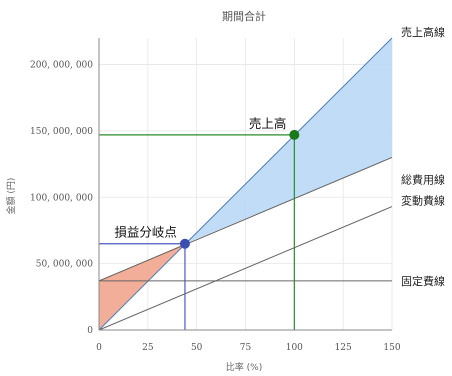  Describe the element at coordinates (184, 243) in the screenshot. I see `break-even-point-marker` at that location.